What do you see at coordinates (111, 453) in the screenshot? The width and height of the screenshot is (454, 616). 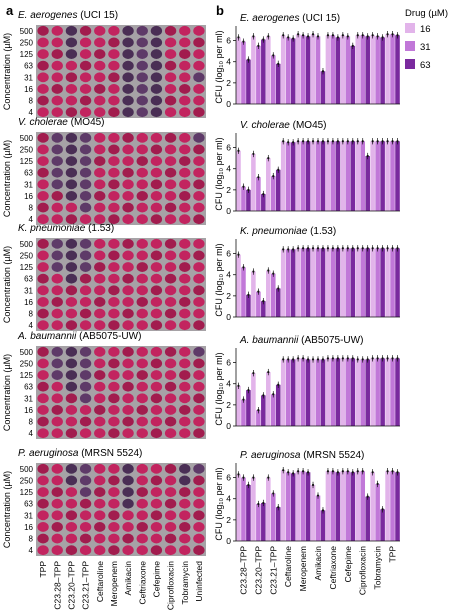 I see `plate-strain: (MRSN 5524)` at bounding box center [111, 453].